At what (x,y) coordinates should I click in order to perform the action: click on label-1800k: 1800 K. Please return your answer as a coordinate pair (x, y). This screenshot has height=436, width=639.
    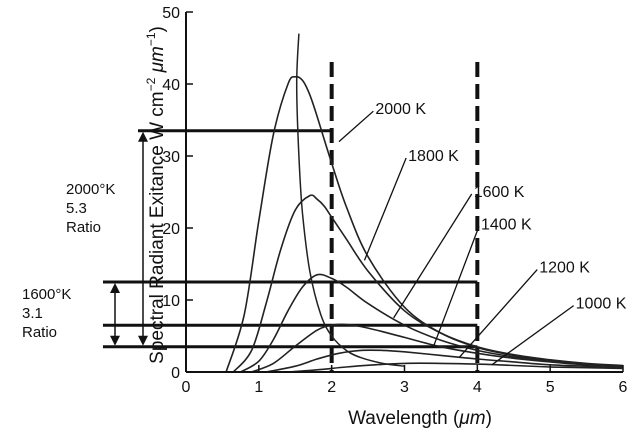
    Looking at the image, I should click on (433, 156).